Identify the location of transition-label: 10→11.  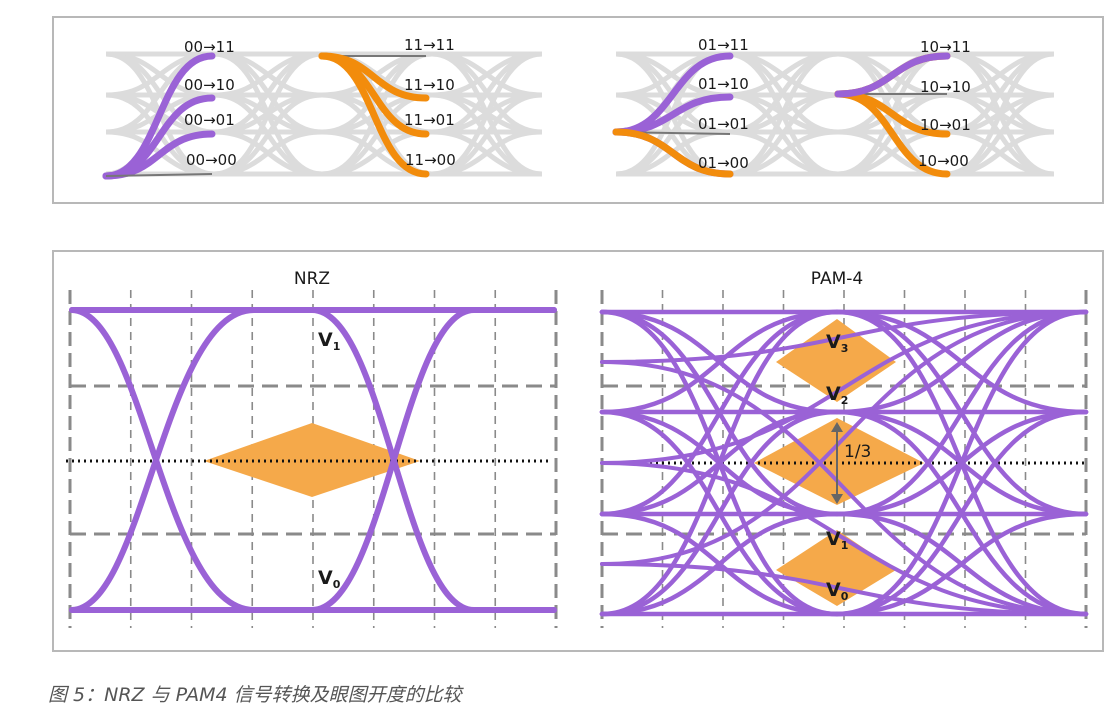
(945, 47).